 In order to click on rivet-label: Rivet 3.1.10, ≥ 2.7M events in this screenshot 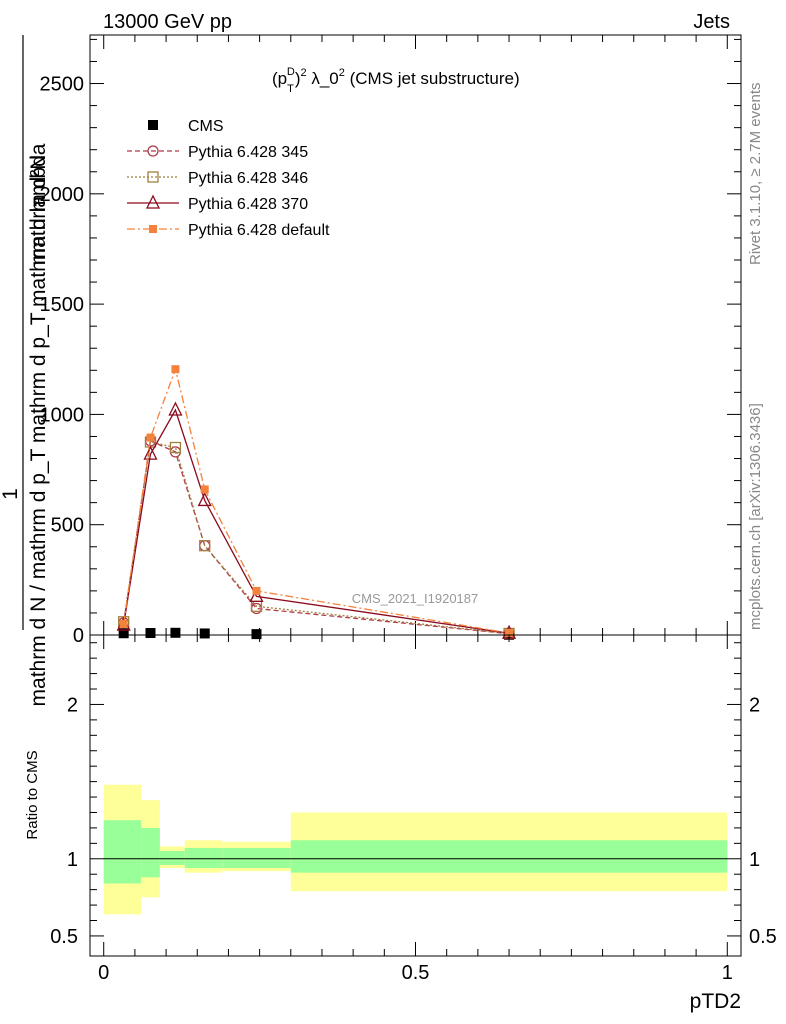, I will do `click(755, 174)`.